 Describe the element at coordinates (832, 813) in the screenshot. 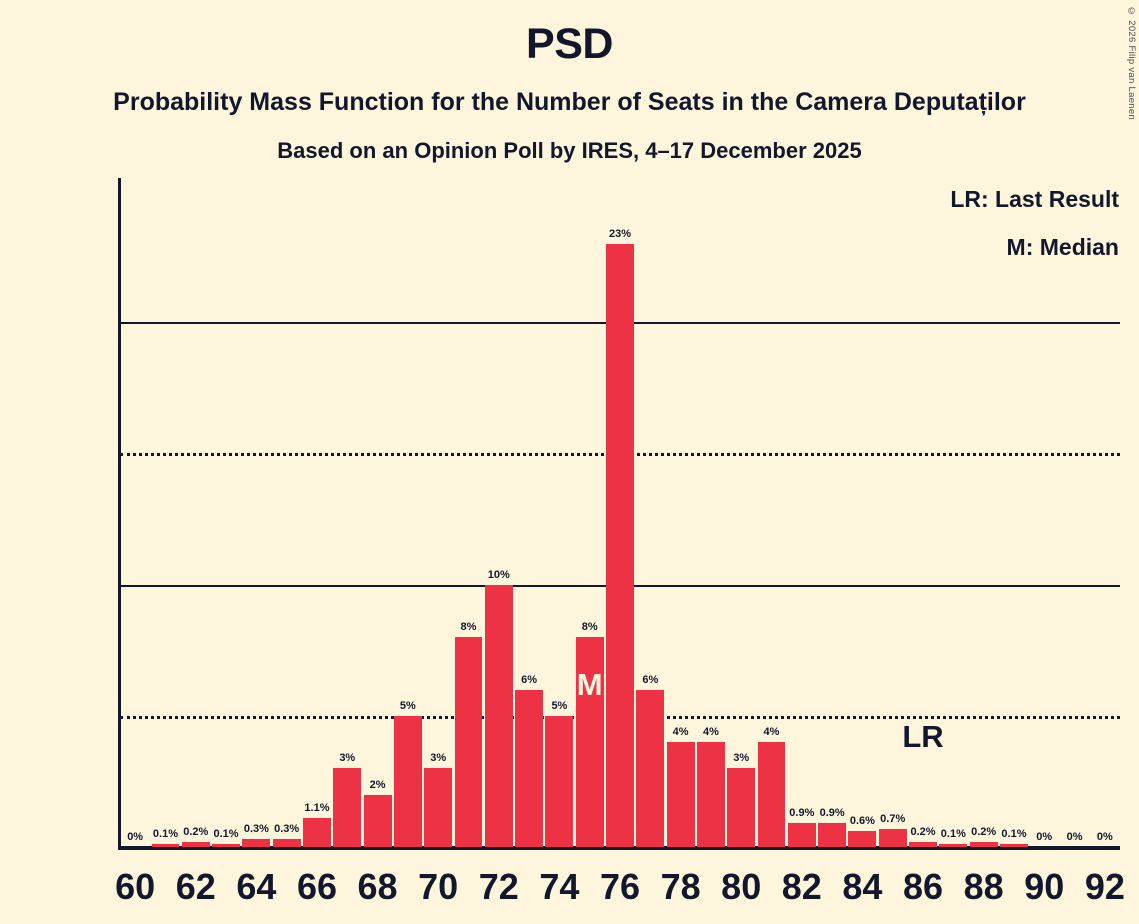

I see `bar-value-label-83: 0.9%` at that location.